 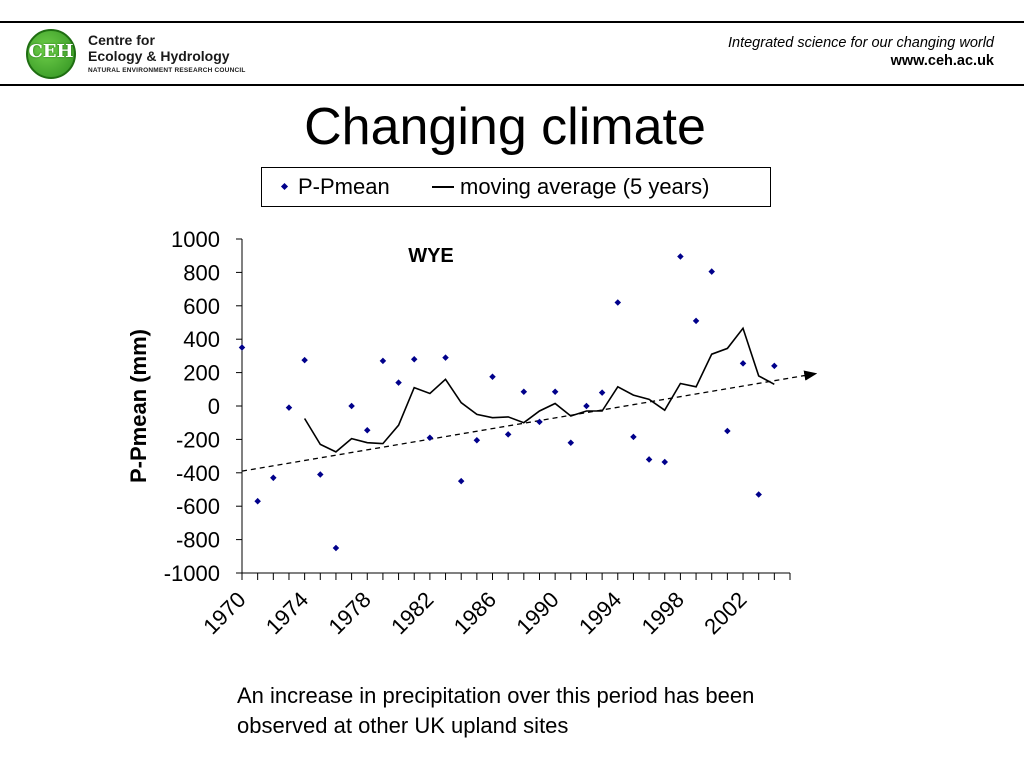 I want to click on y-tick-label: 800, so click(x=201, y=272).